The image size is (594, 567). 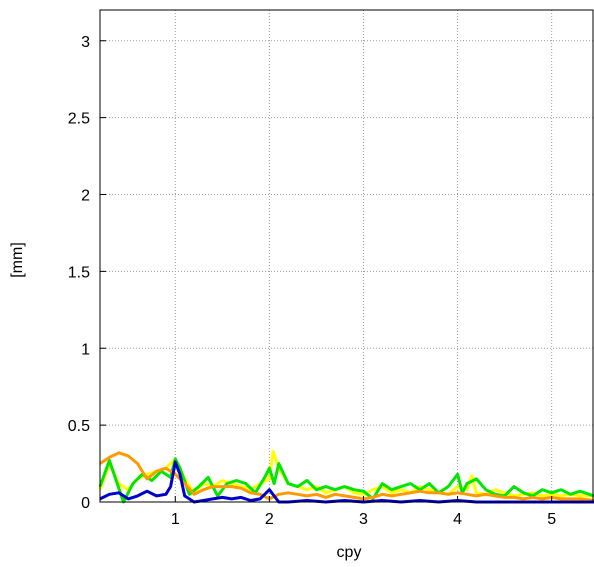 What do you see at coordinates (457, 519) in the screenshot?
I see `x-tick-label: 4` at bounding box center [457, 519].